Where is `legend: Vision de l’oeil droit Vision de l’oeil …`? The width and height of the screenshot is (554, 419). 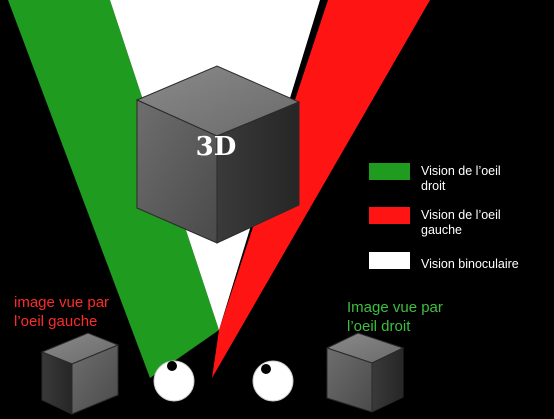 legend: Vision de l’oeil droit Vision de l’oeil … is located at coordinates (444, 217).